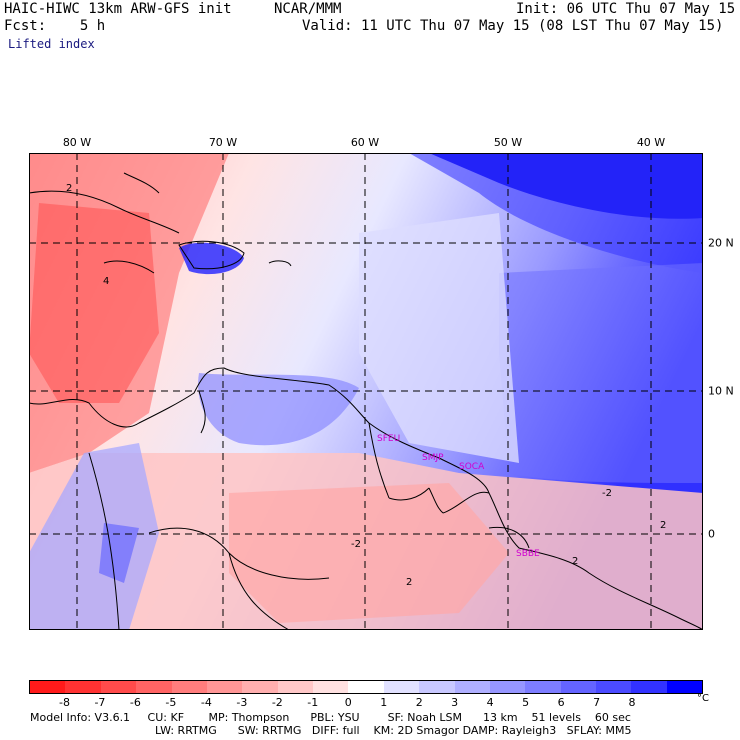 This screenshot has width=740, height=740. Describe the element at coordinates (455, 702) in the screenshot. I see `colorbar-tick-label: 3` at that location.